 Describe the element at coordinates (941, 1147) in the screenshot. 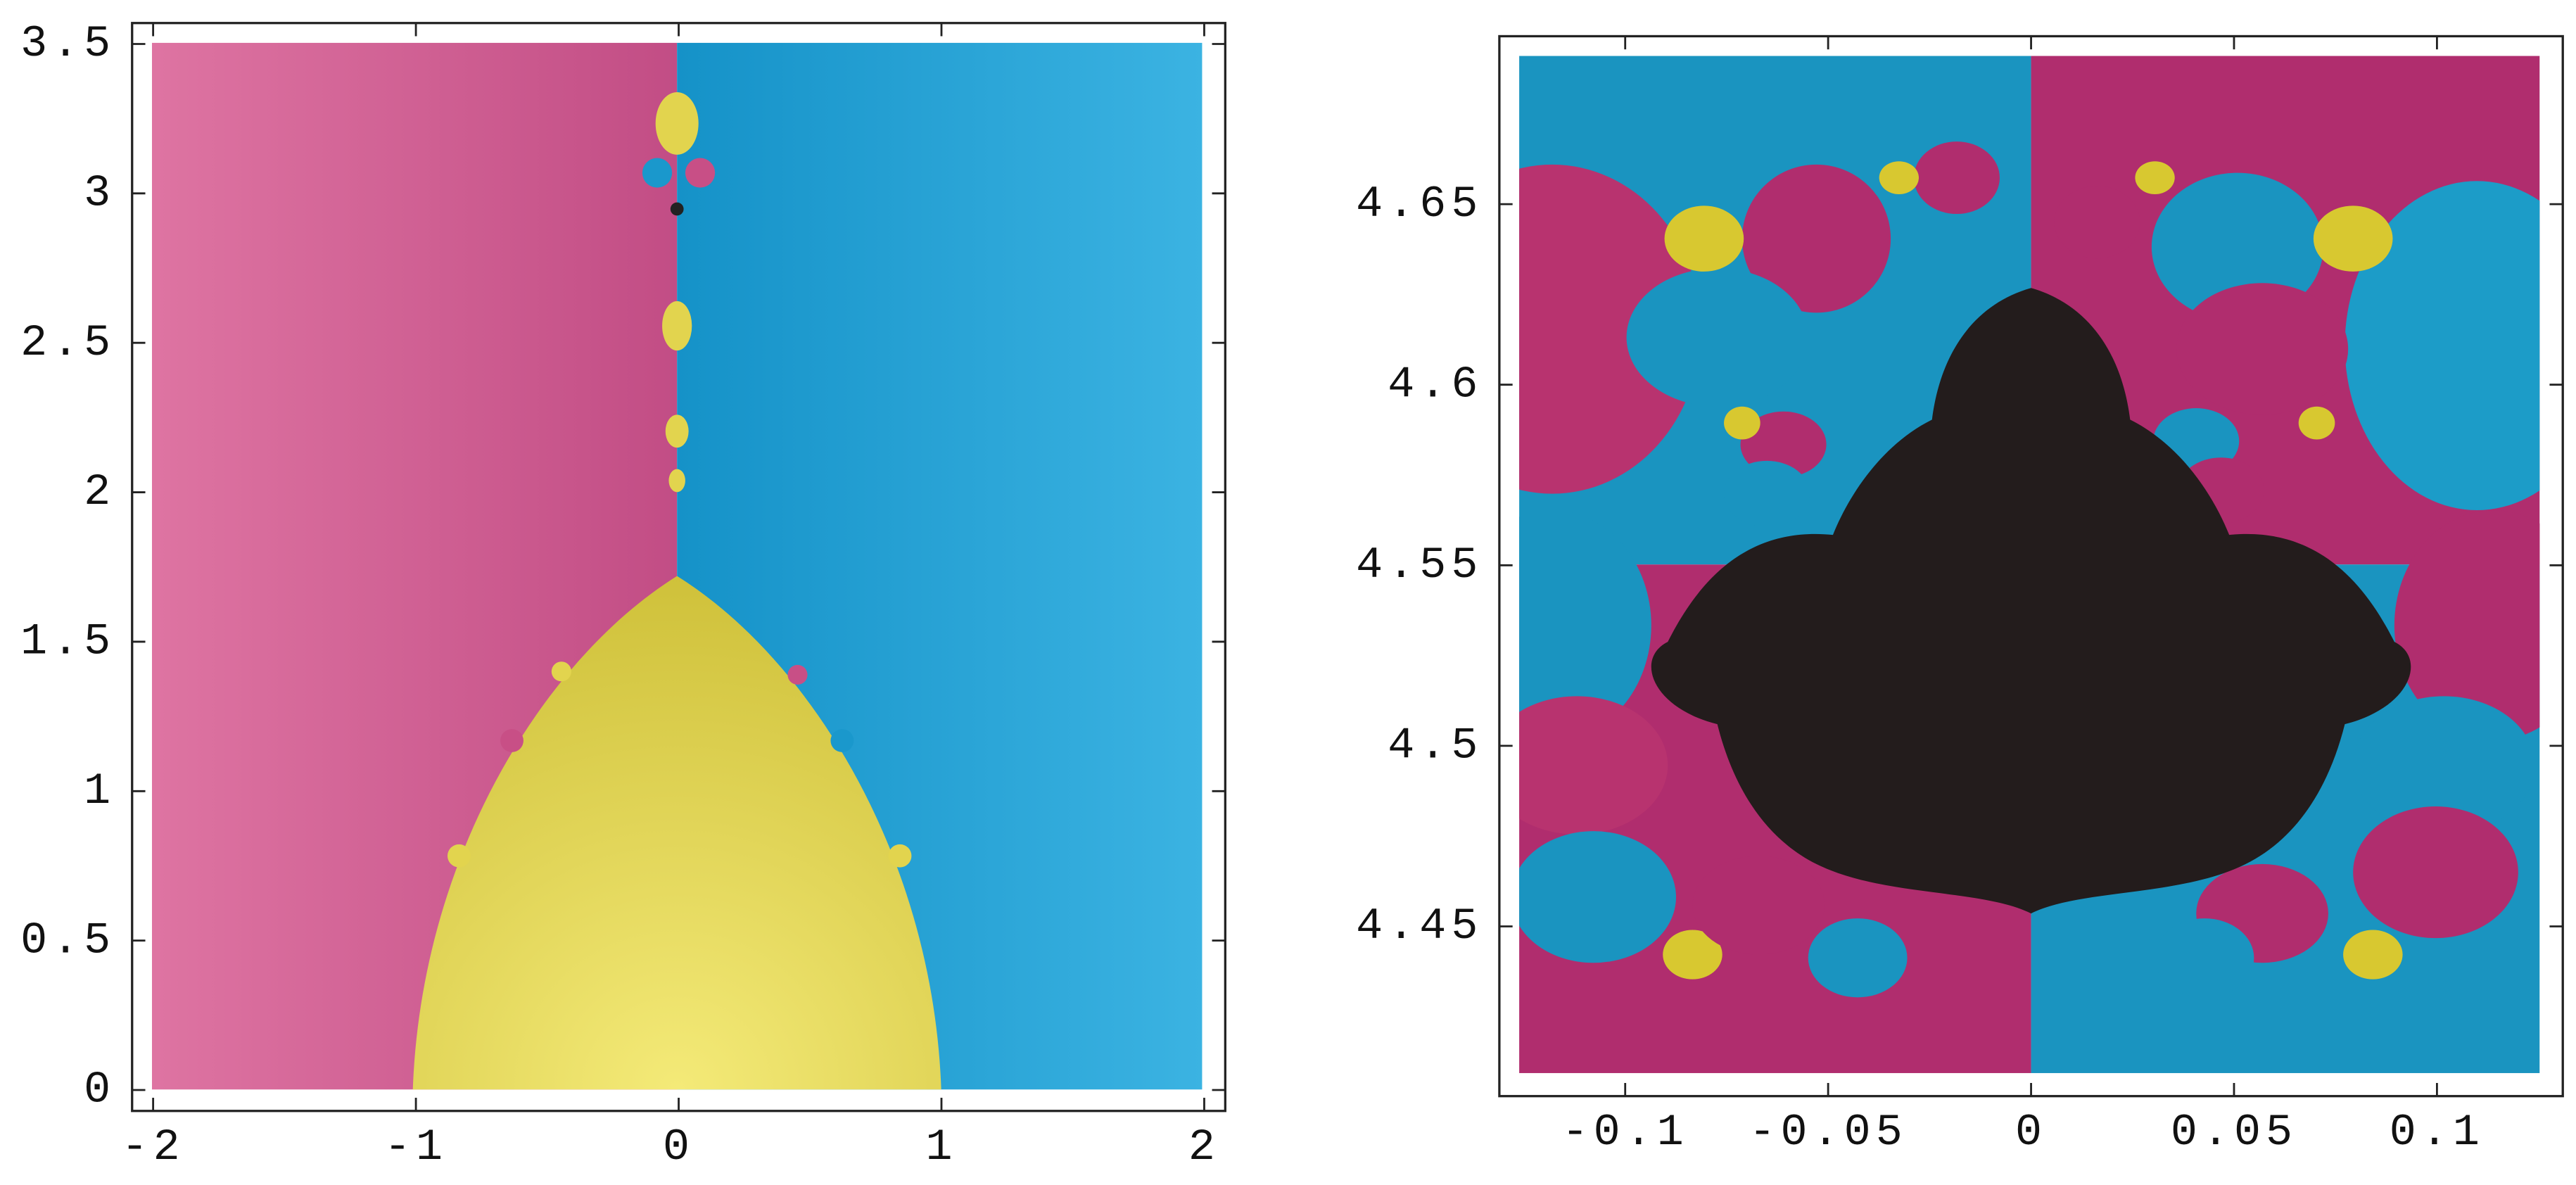

I see `x-tick-label: 1` at that location.